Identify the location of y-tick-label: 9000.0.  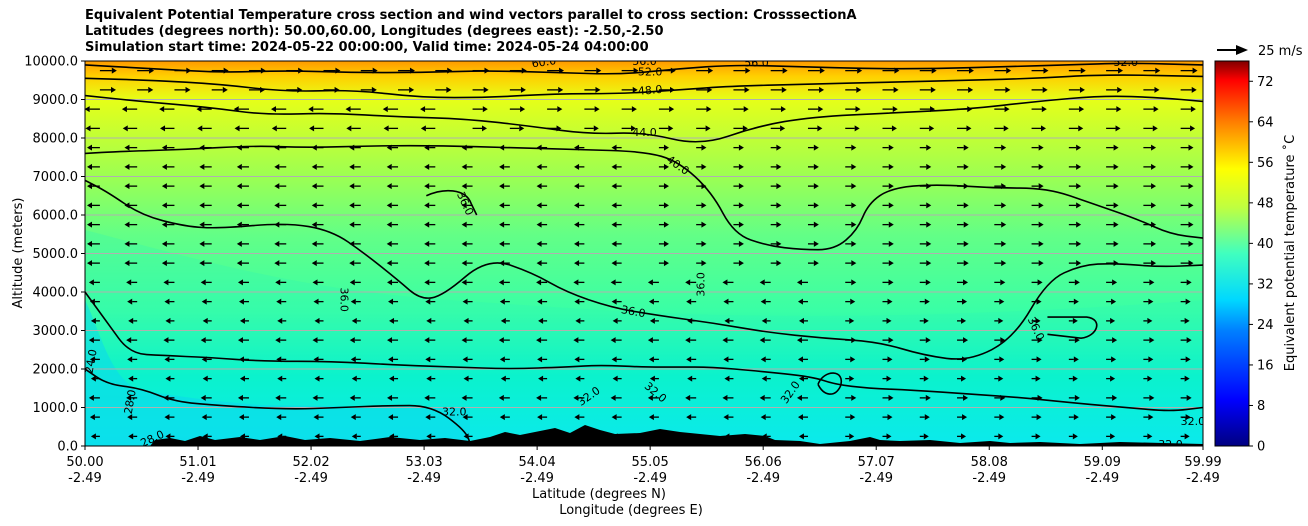
(56, 100).